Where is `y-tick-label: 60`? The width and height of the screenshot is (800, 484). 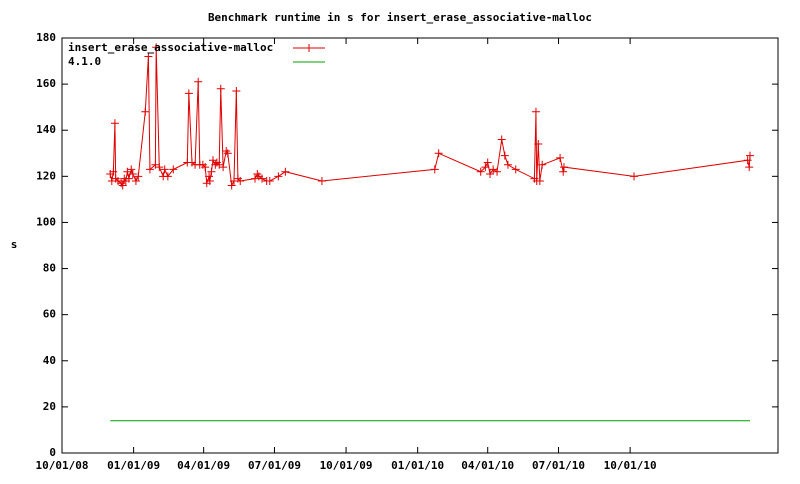 y-tick-label: 60 is located at coordinates (49, 314).